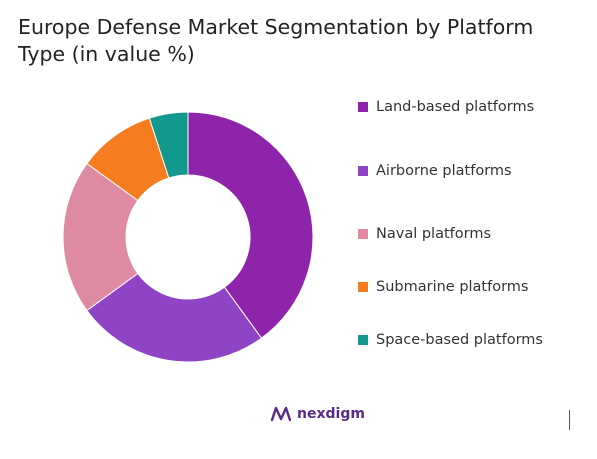 The image size is (597, 459). I want to click on brand-name: nexdigm, so click(331, 414).